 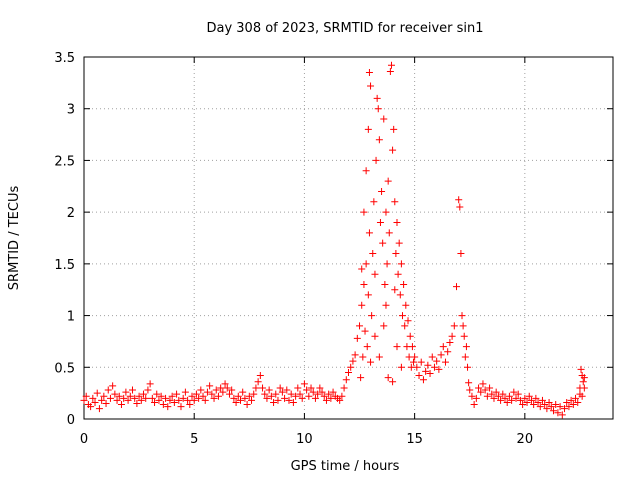 I want to click on y-tick-label: 0.5, so click(x=64, y=368).